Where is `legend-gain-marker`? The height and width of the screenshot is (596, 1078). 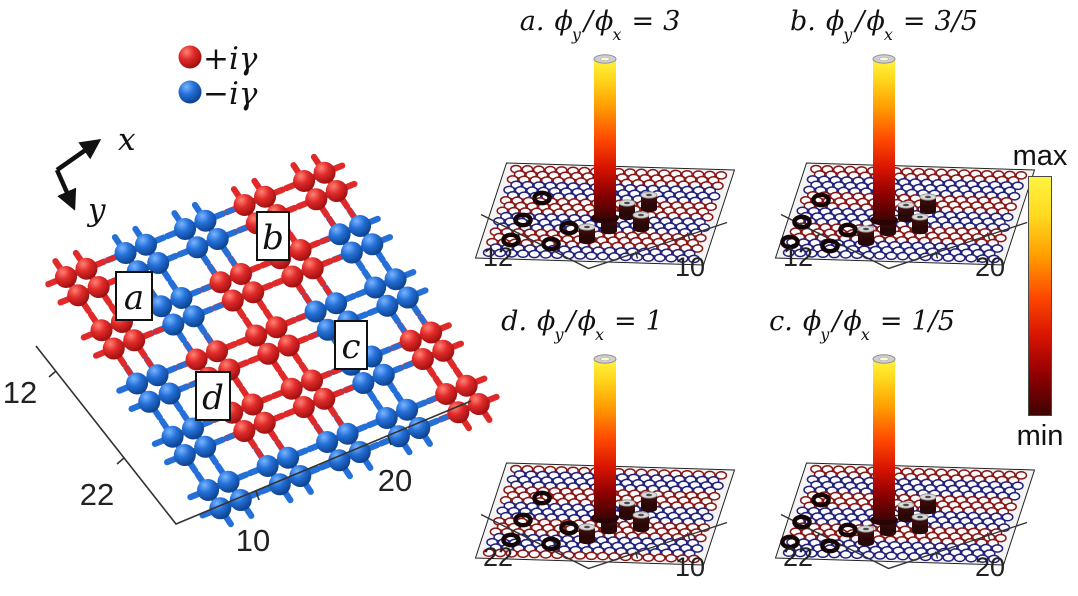
legend-gain-marker is located at coordinates (190, 57).